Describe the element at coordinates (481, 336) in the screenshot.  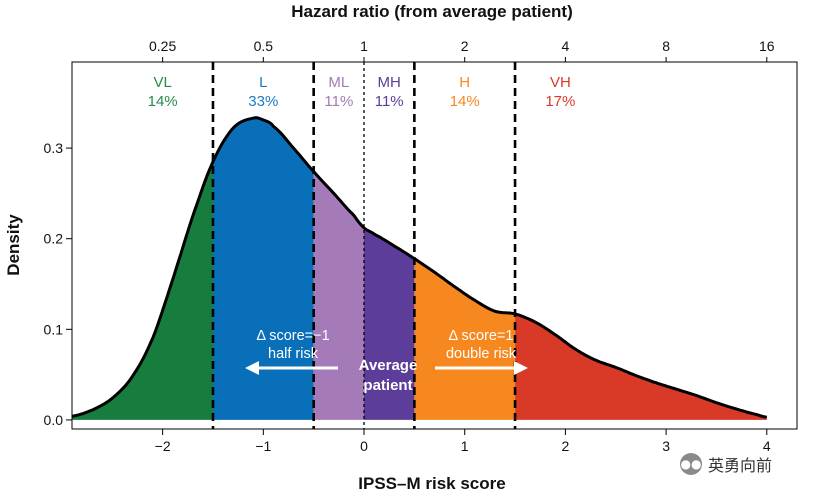
I see `double-risk-label-line1: Δ score=1` at that location.